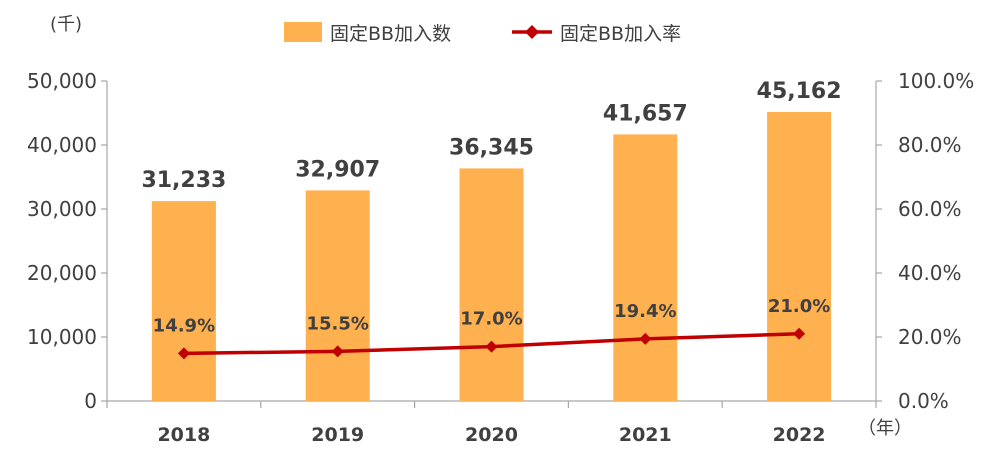 This screenshot has height=461, width=987. I want to click on right-axis-tick-label: 40.0%, so click(930, 273).